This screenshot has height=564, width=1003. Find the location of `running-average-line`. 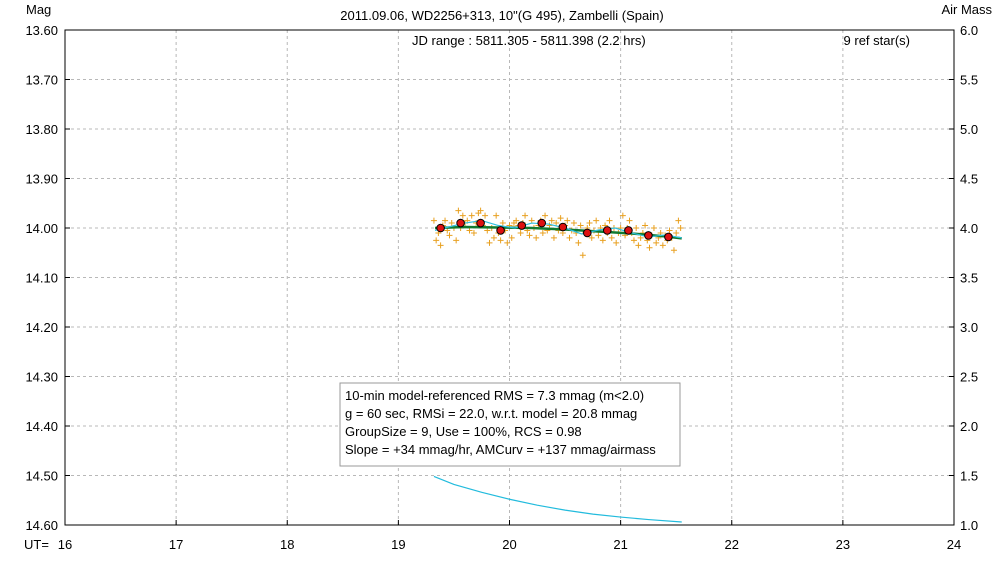

running-average-line is located at coordinates (558, 229).